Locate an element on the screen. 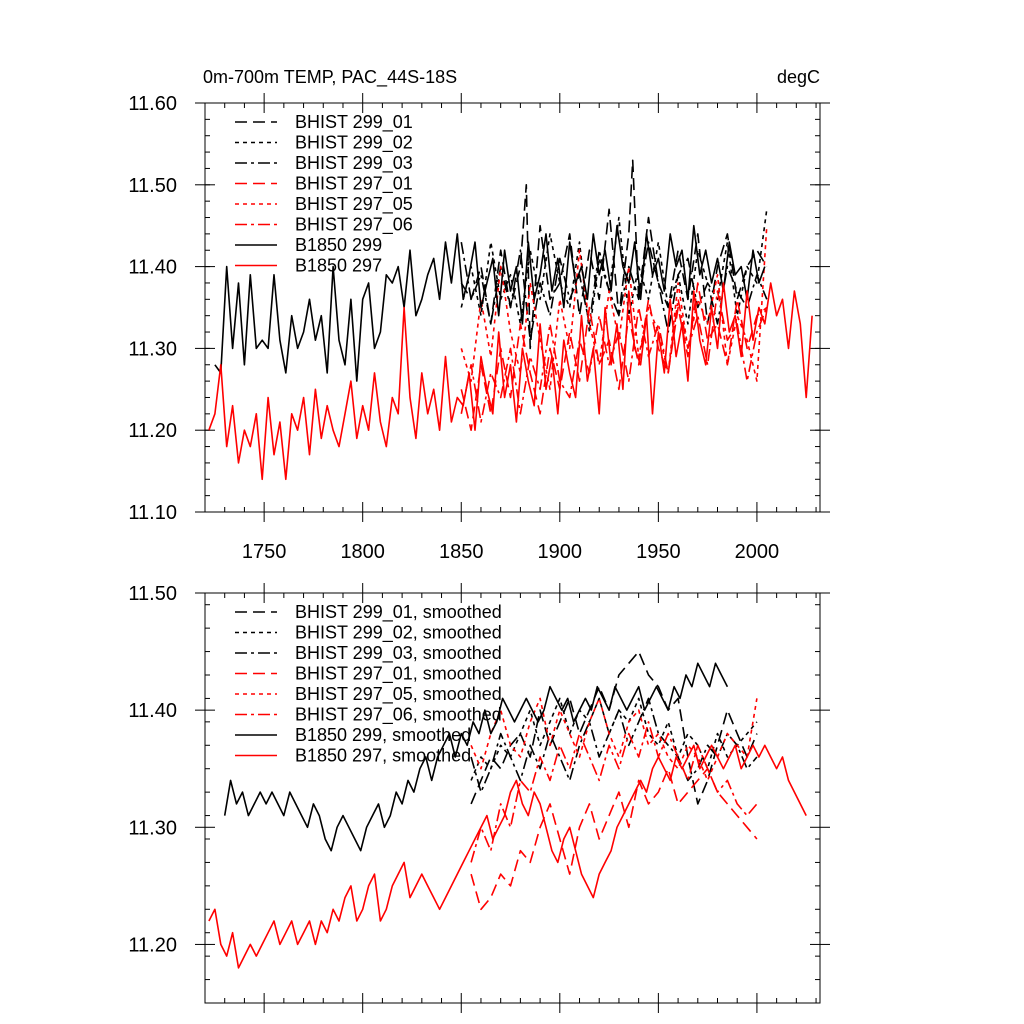 This screenshot has height=1024, width=1024. legend-label: BHIST 299_03 is located at coordinates (354, 163).